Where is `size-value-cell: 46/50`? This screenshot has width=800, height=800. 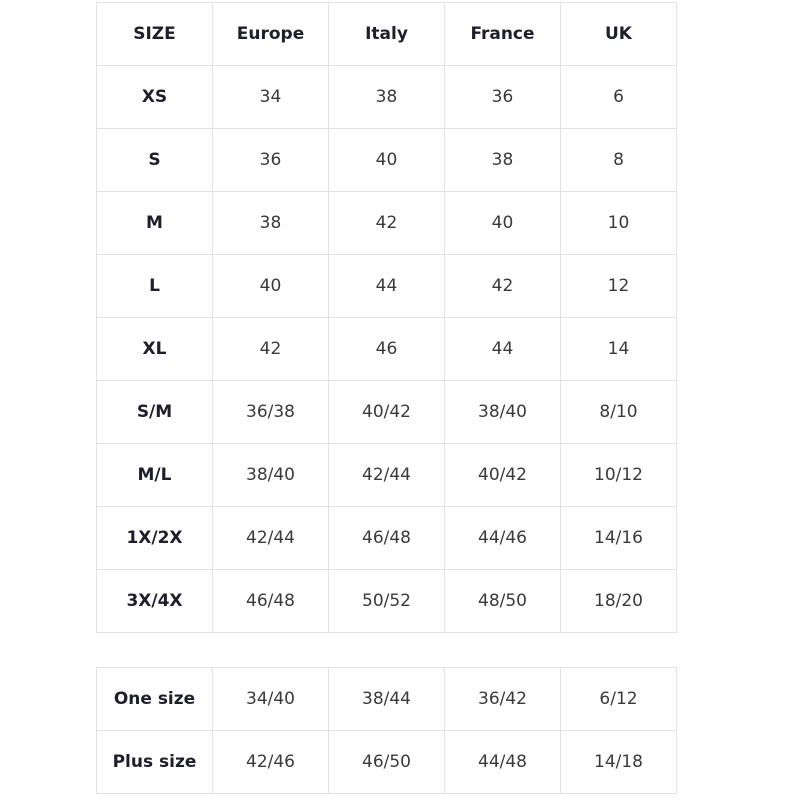
size-value-cell: 46/50 is located at coordinates (386, 762).